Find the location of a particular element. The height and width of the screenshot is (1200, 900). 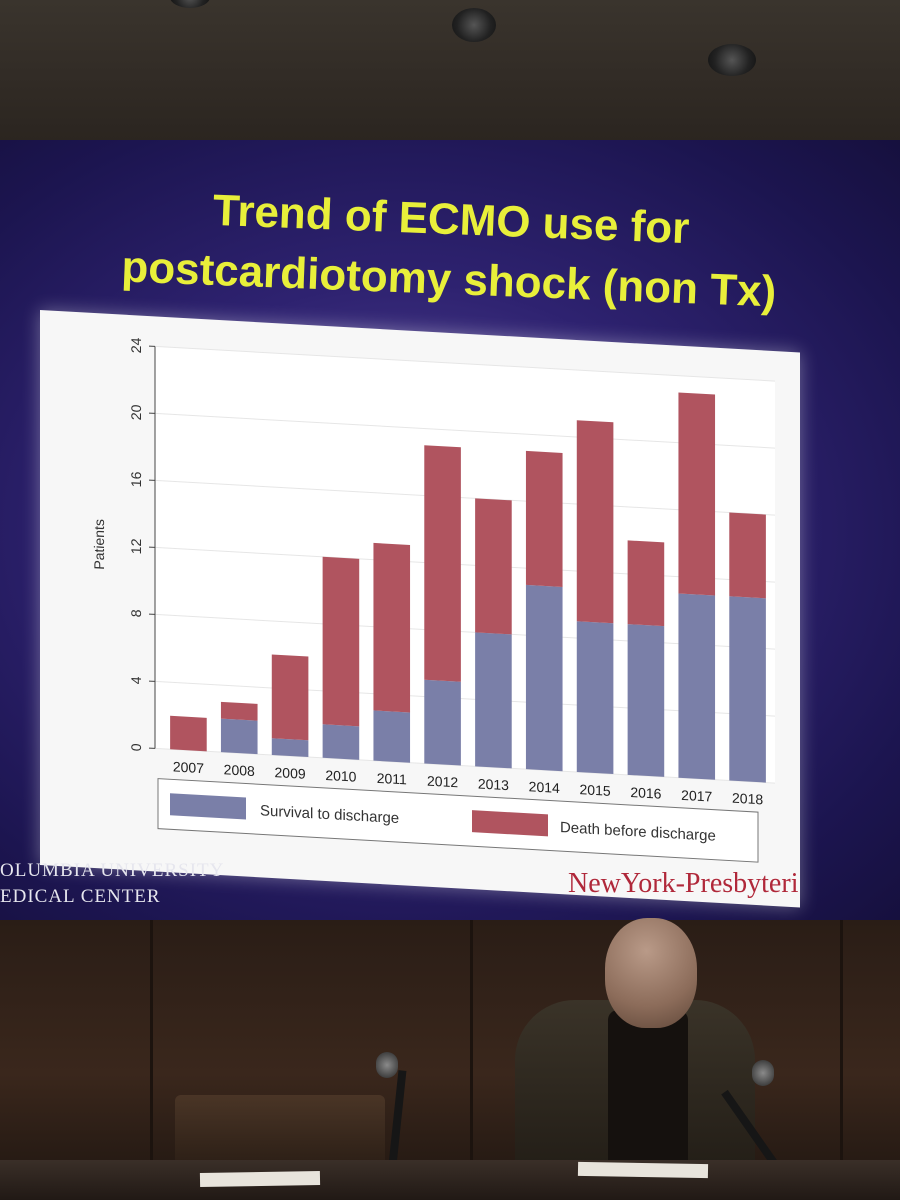

bar-survival-2015 is located at coordinates (595, 698).